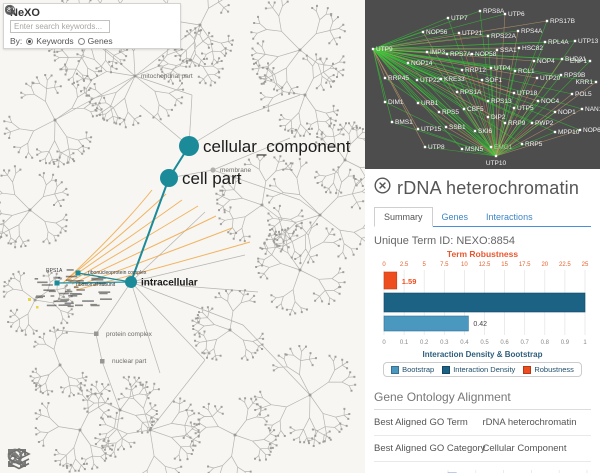 This screenshot has width=600, height=473. Describe the element at coordinates (445, 241) in the screenshot. I see `unique-term-id: Unique Term ID: NEXO:8854` at that location.